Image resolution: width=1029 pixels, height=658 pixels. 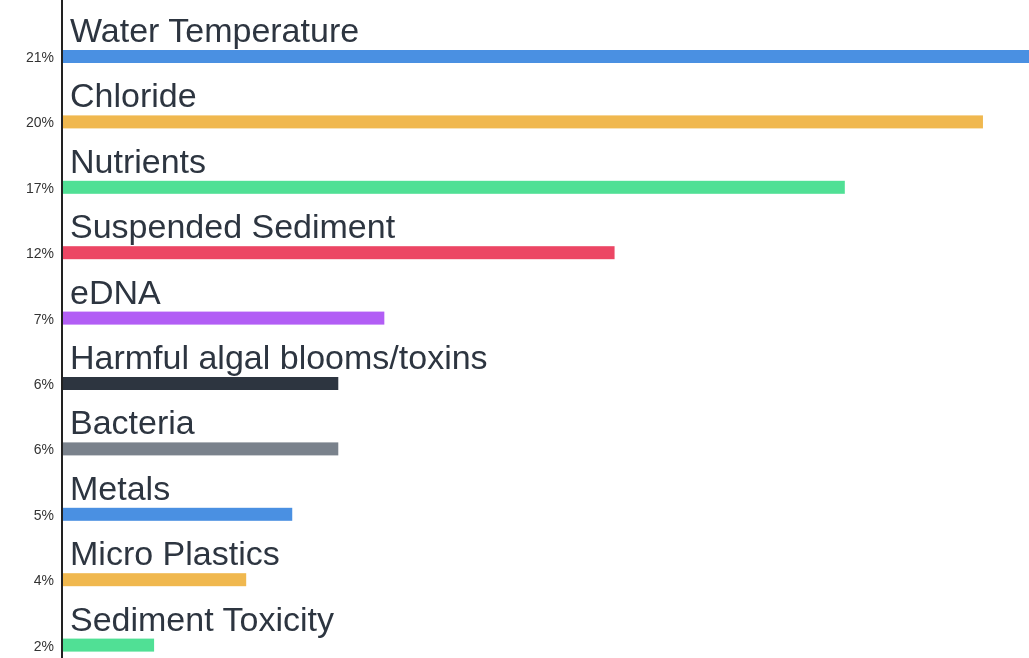 What do you see at coordinates (39, 187) in the screenshot?
I see `data-label: 17%` at bounding box center [39, 187].